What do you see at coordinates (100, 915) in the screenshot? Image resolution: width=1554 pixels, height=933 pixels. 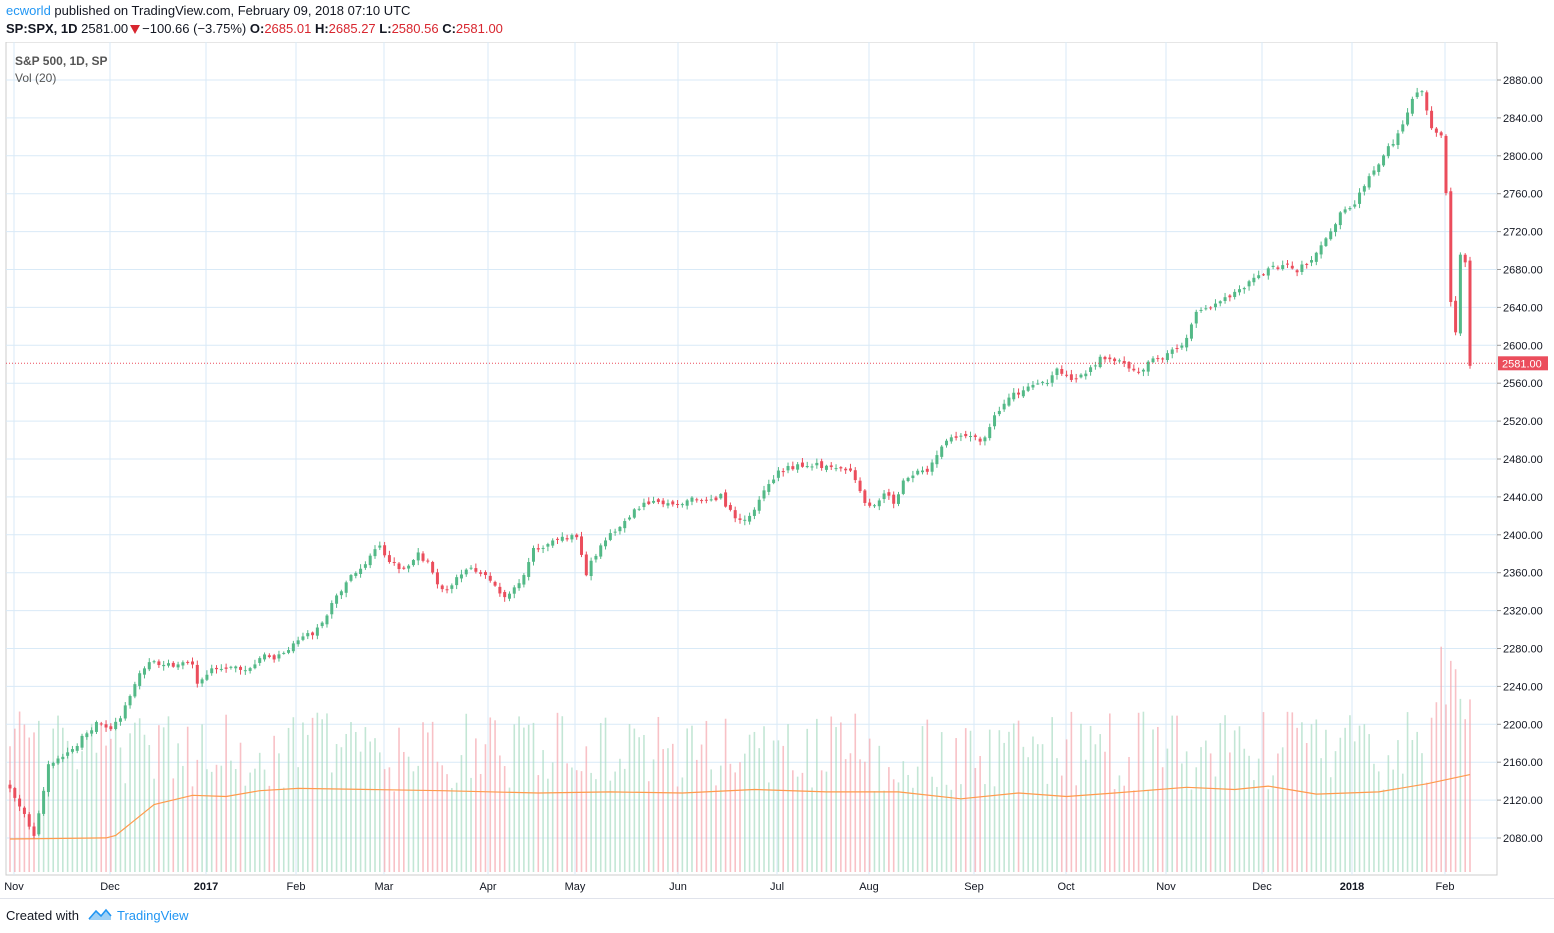 I see `tradingview-logo-icon` at bounding box center [100, 915].